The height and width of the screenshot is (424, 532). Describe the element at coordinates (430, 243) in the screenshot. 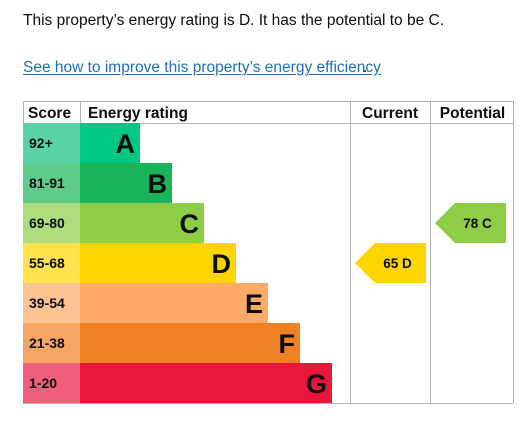

I see `chart-arrows: 65 D 78 C` at that location.